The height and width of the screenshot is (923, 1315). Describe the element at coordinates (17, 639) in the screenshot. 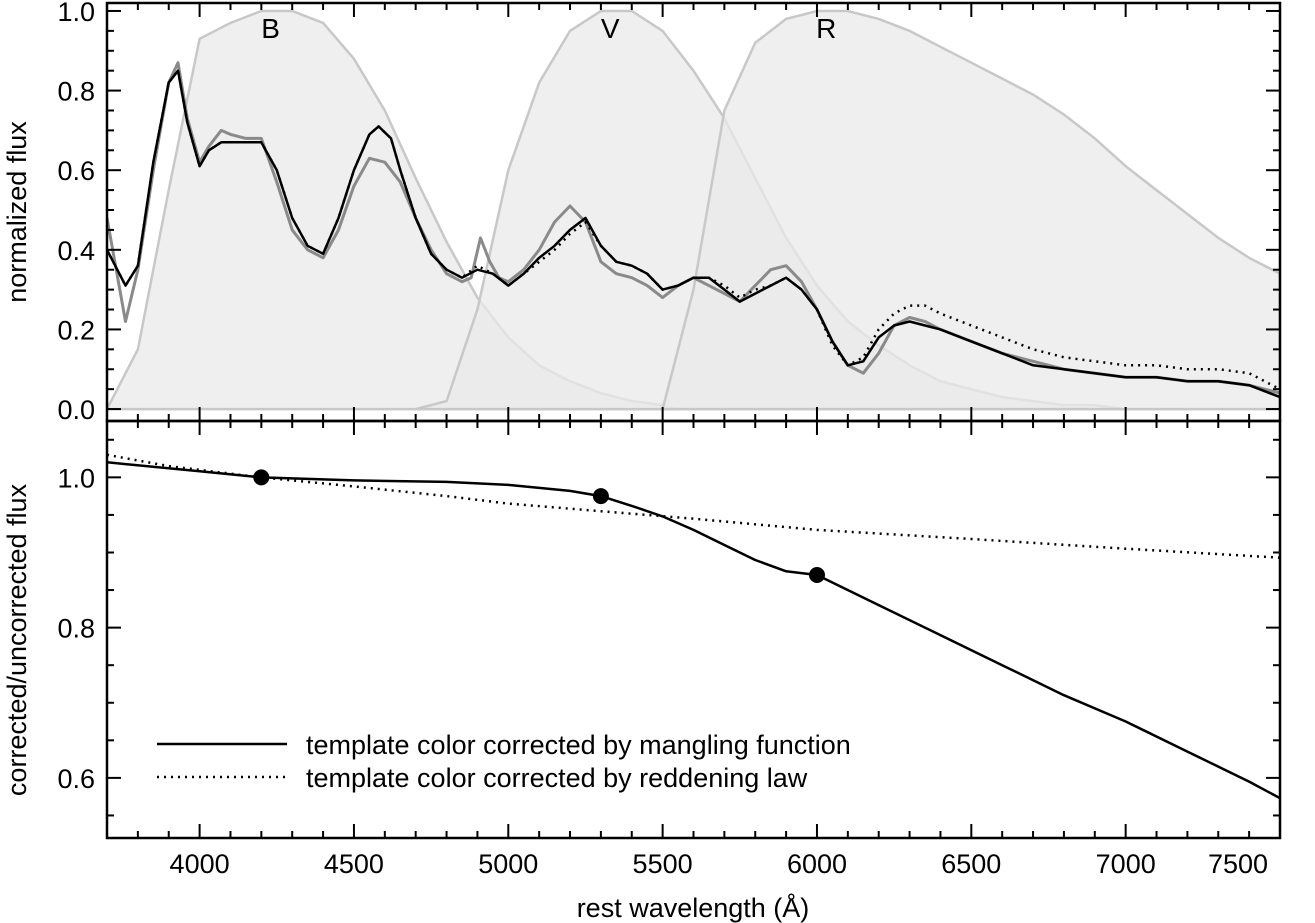

I see `bottom-y-axis-label: corrected/uncorrected flux` at that location.